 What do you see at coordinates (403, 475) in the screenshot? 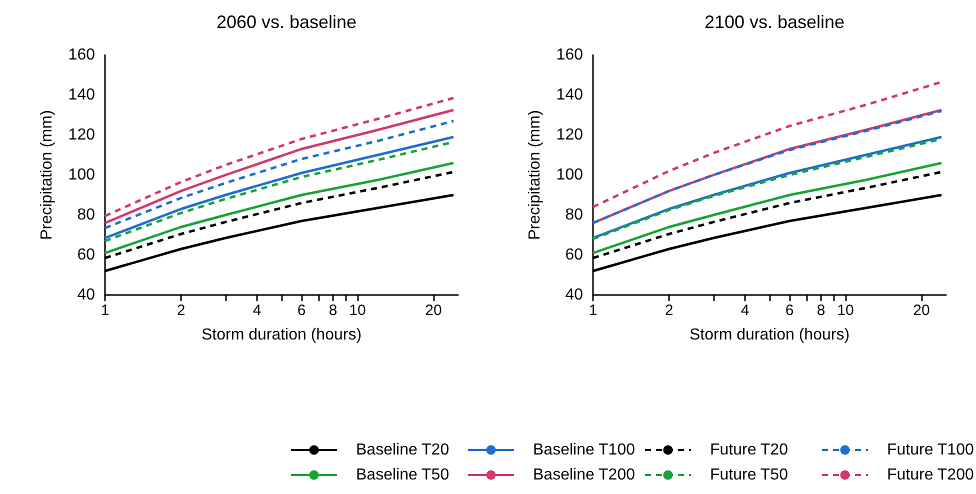
I see `legend-label: Baseline T50` at bounding box center [403, 475].